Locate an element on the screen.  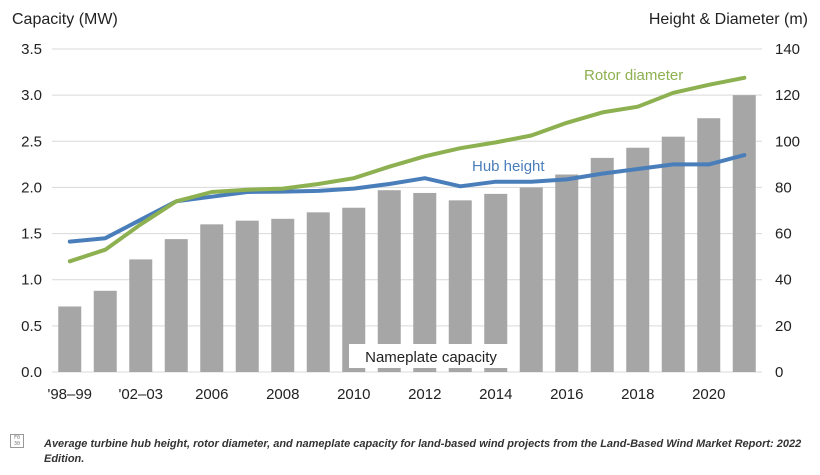
x-tick-label: '02–03 is located at coordinates (140, 394).